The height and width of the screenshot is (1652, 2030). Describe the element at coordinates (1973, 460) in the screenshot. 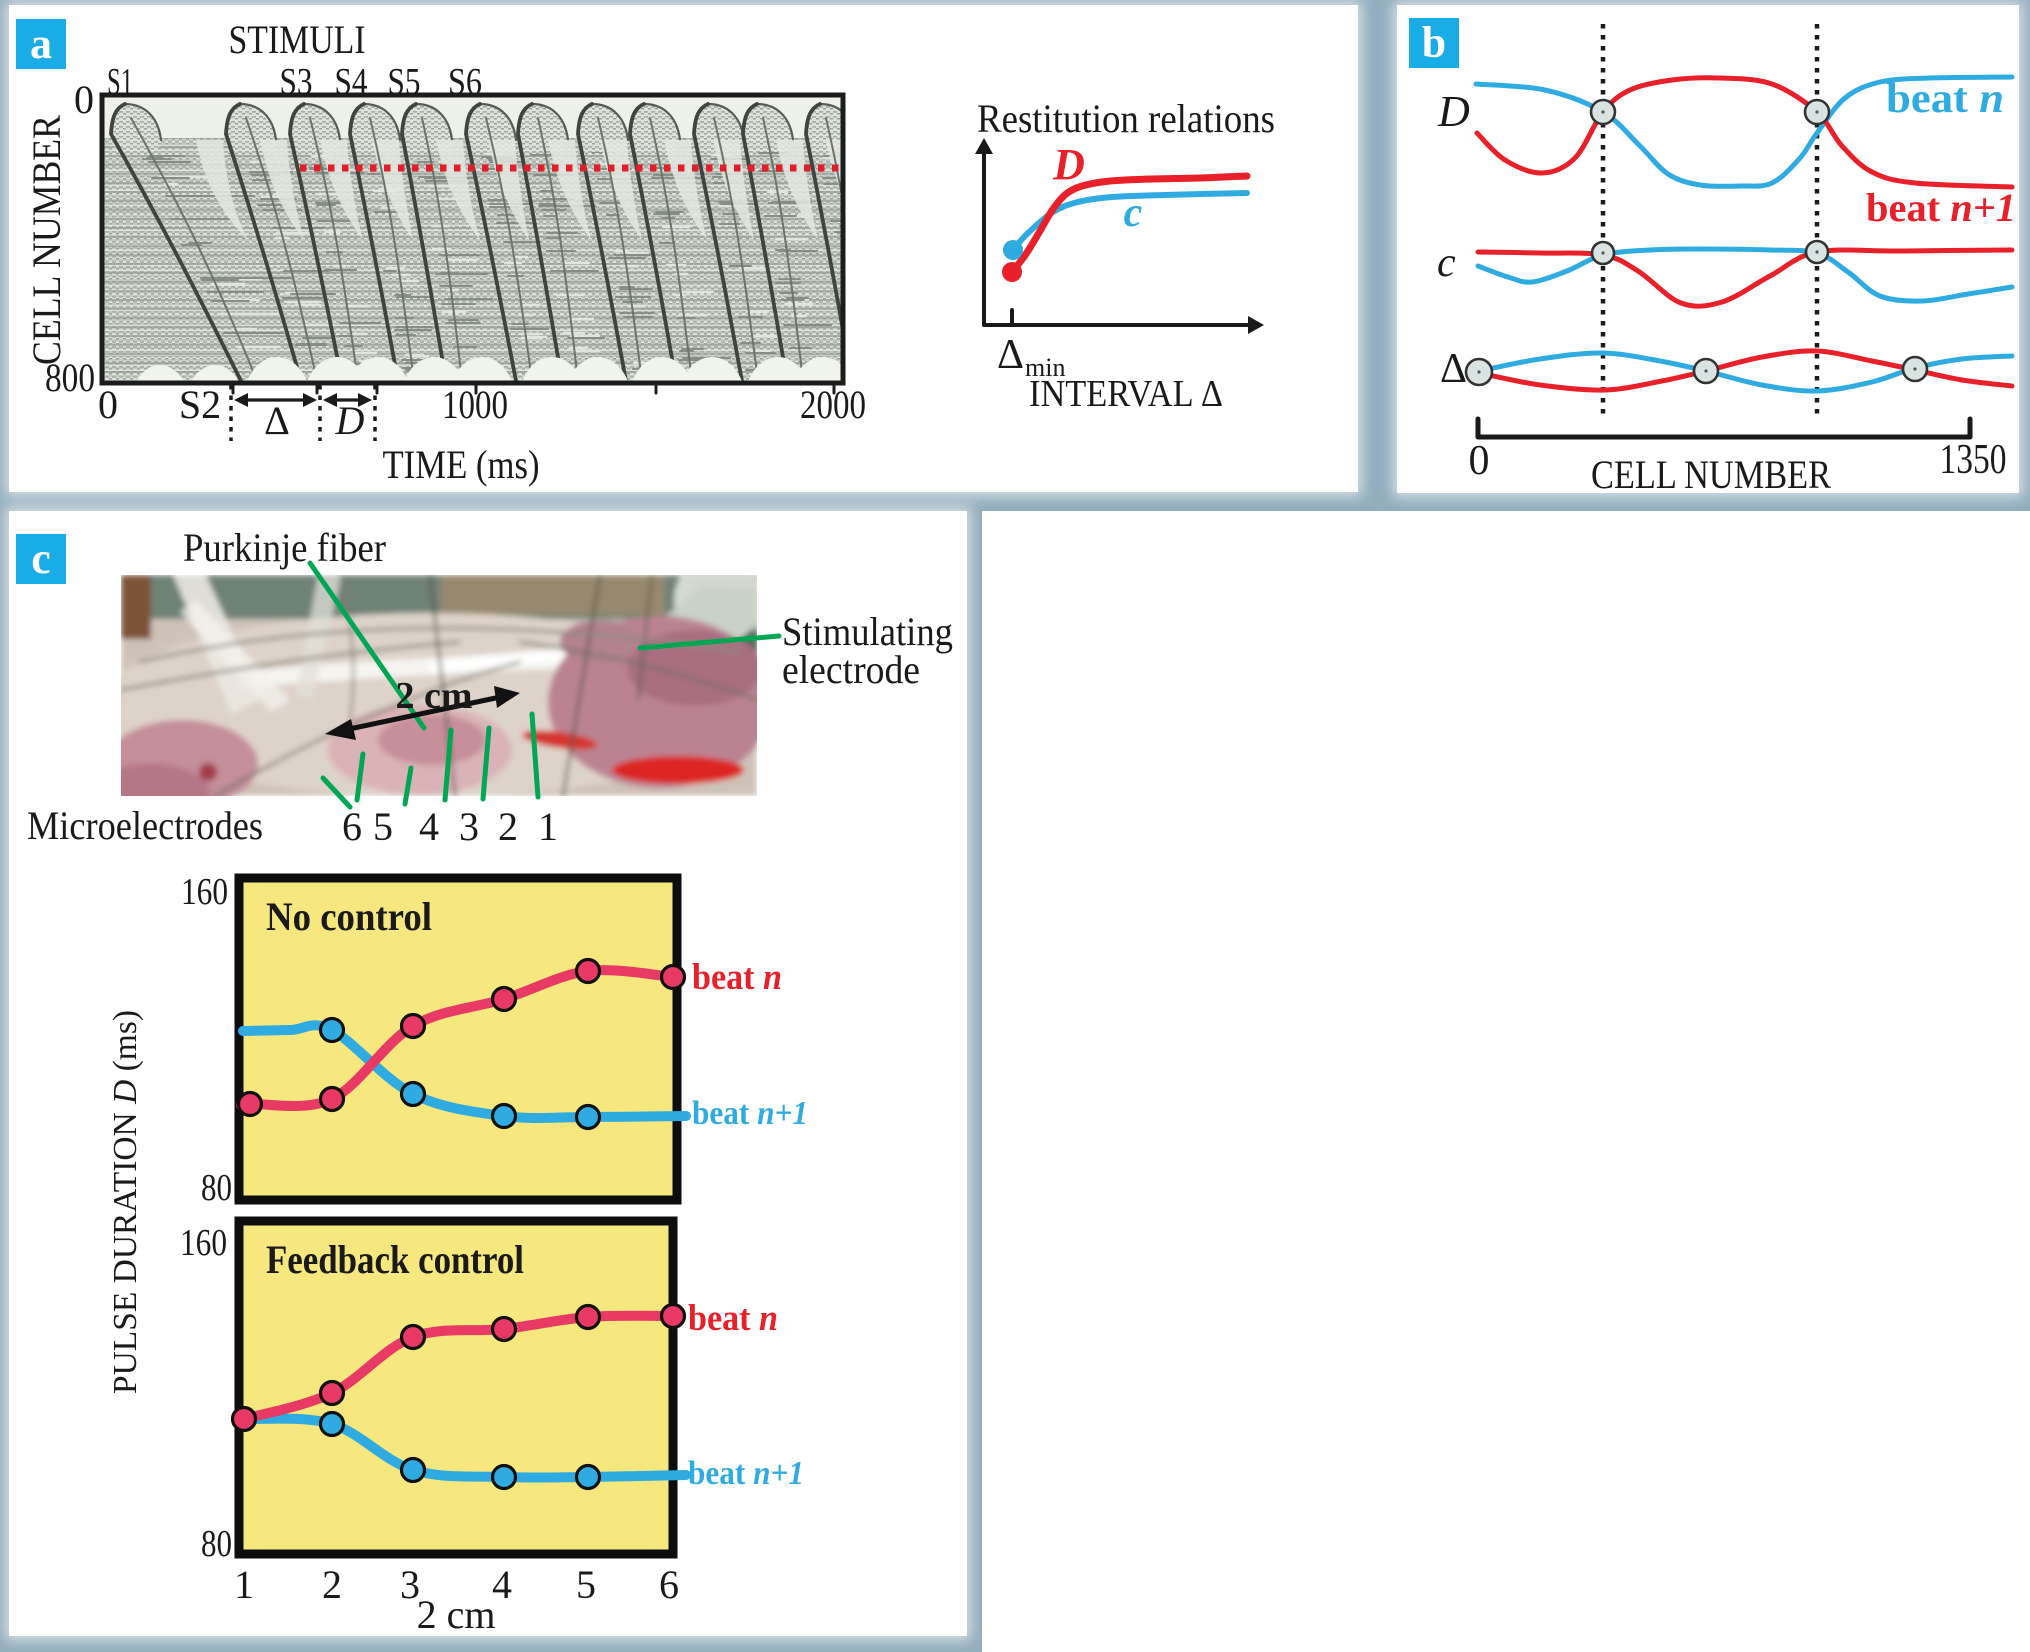

I see `svg-text: 1350` at that location.